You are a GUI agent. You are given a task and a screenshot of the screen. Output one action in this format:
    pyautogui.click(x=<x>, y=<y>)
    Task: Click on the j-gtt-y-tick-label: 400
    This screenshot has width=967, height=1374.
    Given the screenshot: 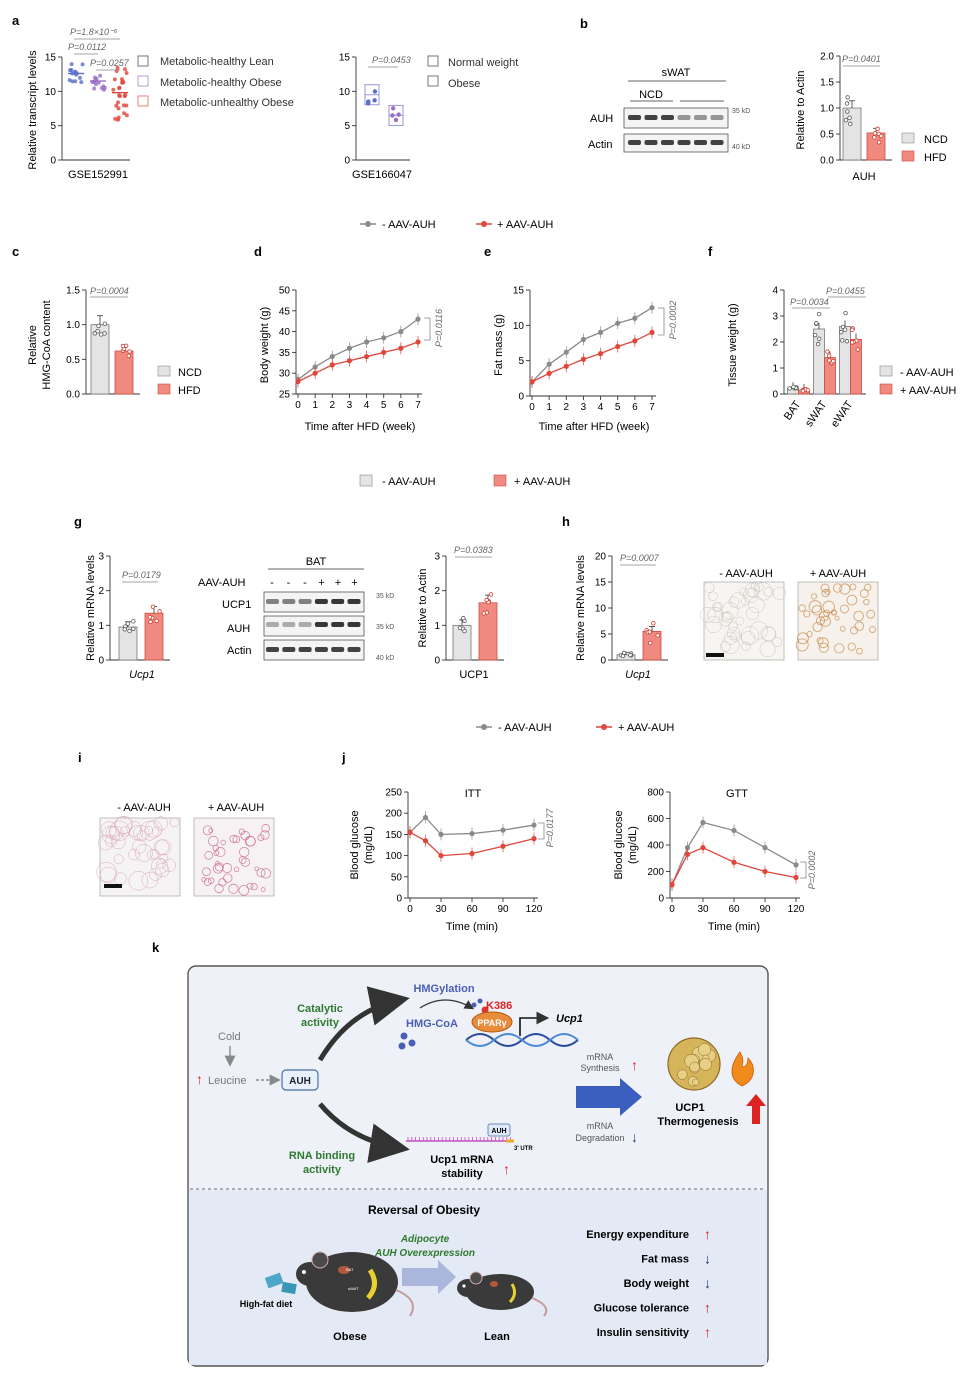 What is the action you would take?
    pyautogui.click(x=655, y=846)
    